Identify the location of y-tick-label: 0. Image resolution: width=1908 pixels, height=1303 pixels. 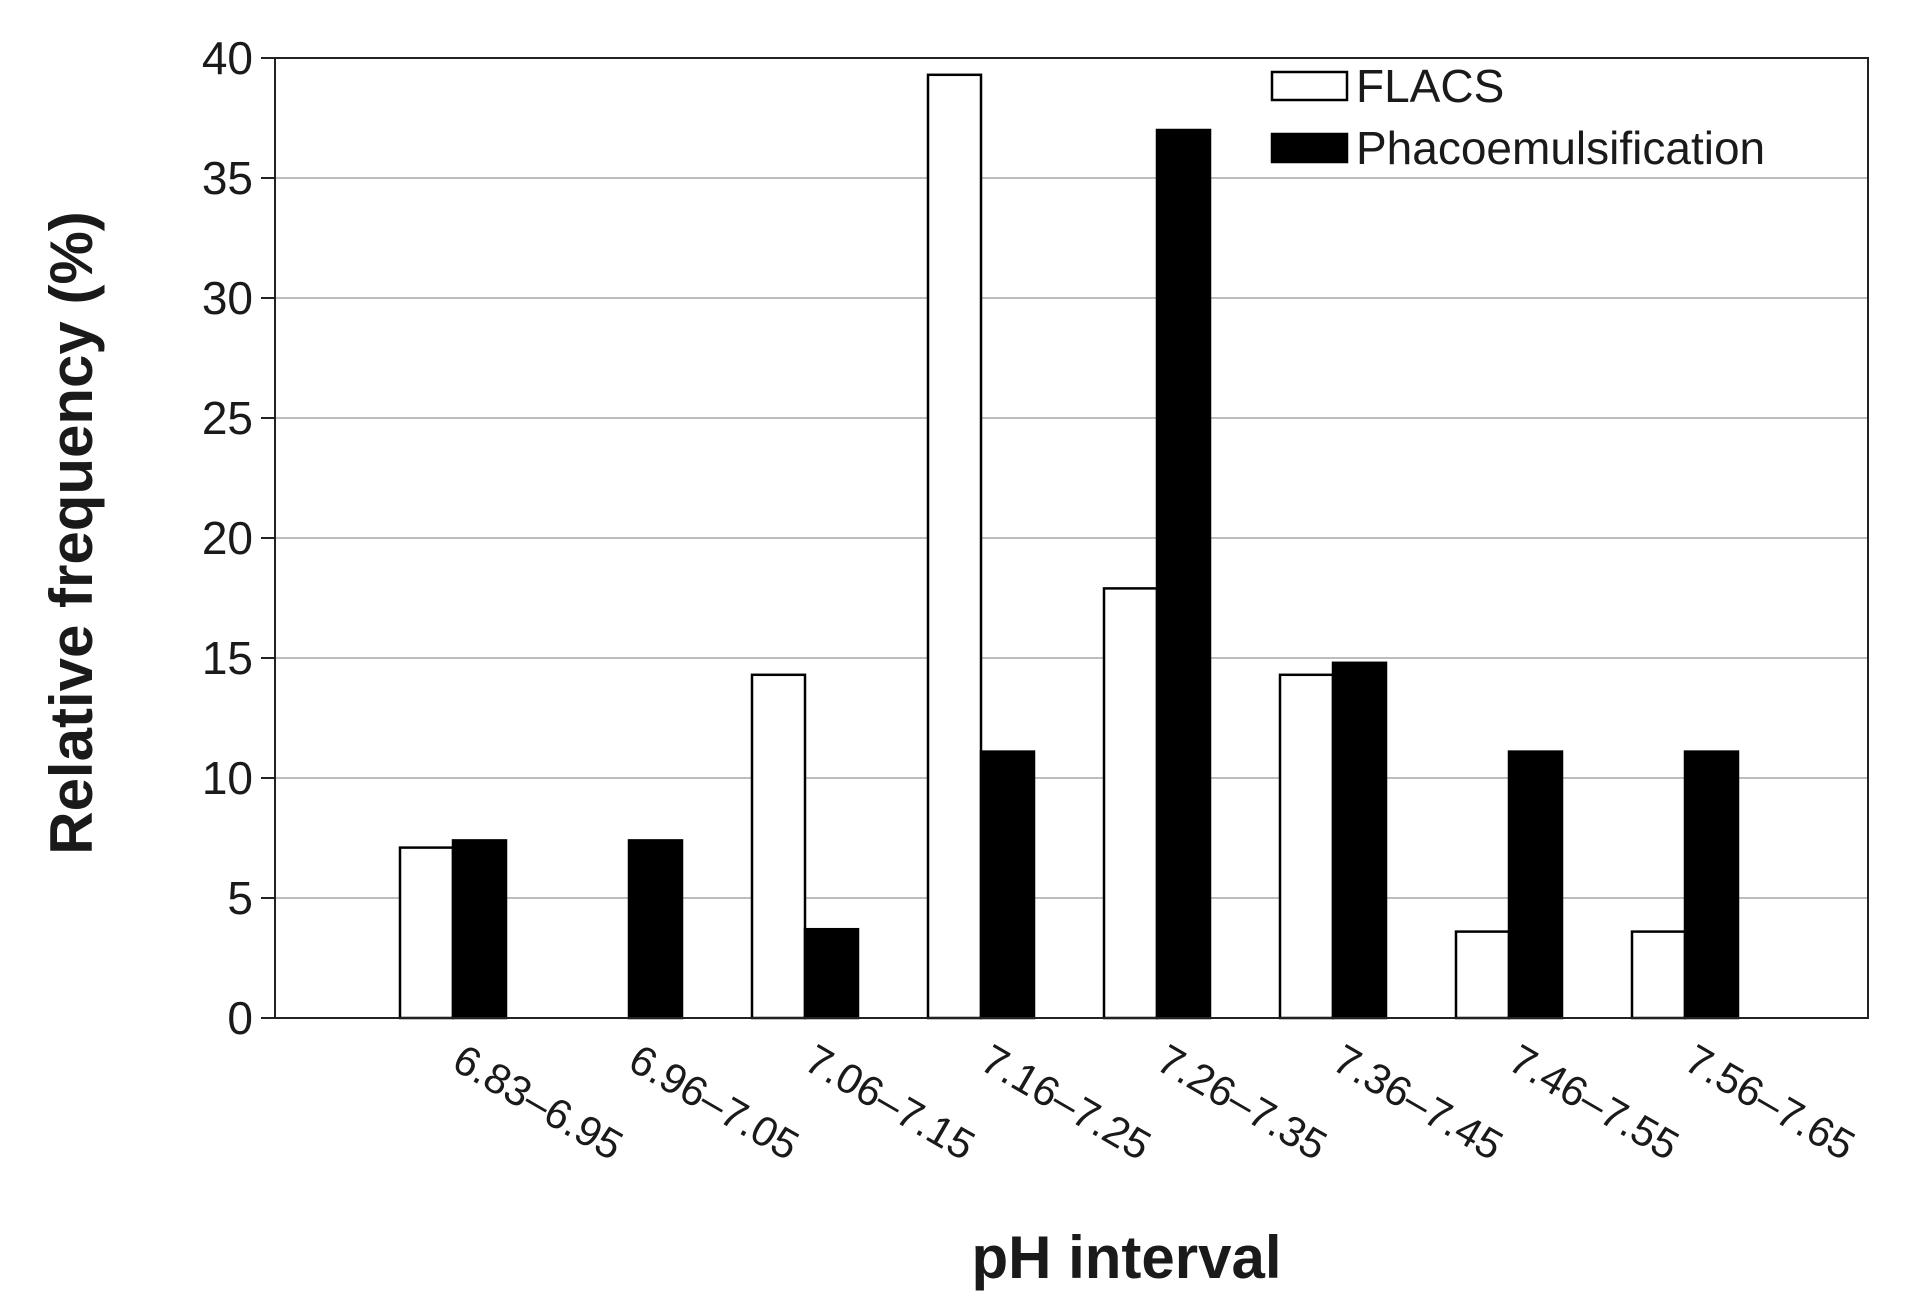
(240, 1018).